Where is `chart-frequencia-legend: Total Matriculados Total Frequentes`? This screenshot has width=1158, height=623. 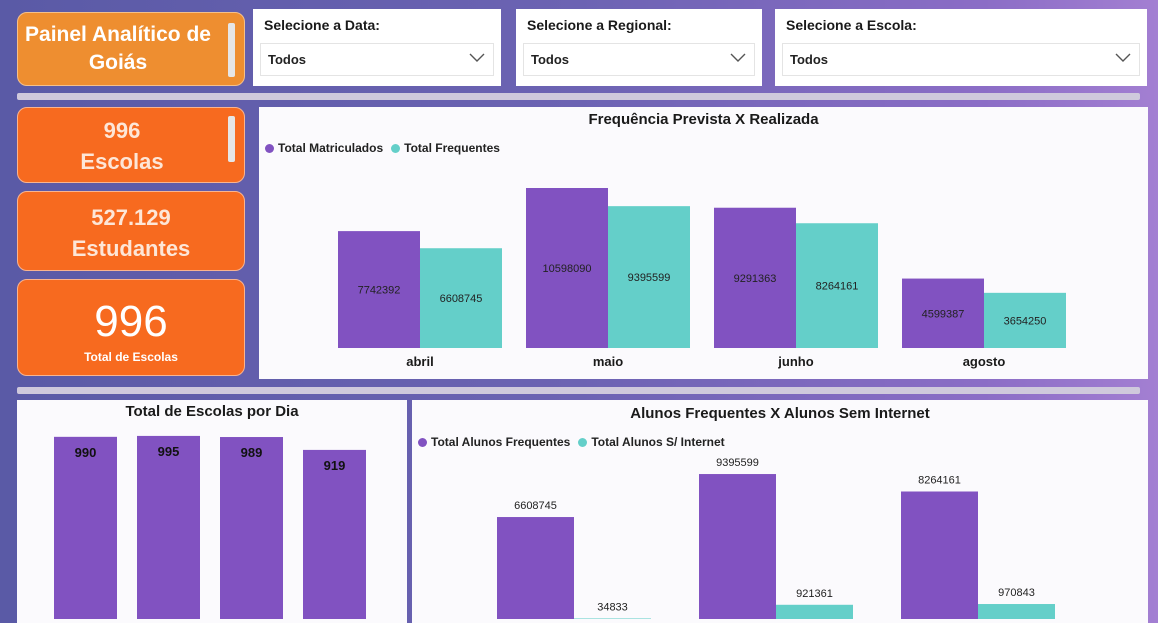
chart-frequencia-legend: Total Matriculados Total Frequentes is located at coordinates (382, 148).